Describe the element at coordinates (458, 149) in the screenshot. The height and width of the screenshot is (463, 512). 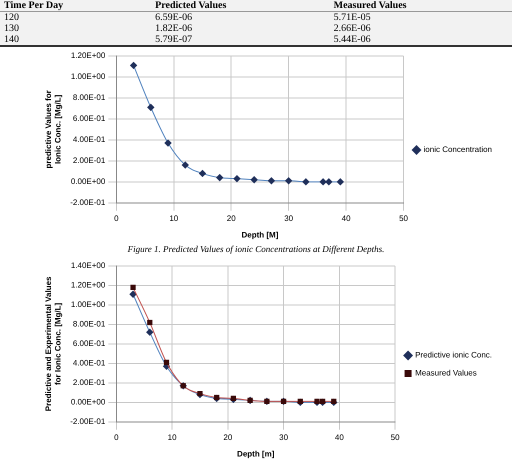
I see `legend-label: ionic Concentration` at that location.